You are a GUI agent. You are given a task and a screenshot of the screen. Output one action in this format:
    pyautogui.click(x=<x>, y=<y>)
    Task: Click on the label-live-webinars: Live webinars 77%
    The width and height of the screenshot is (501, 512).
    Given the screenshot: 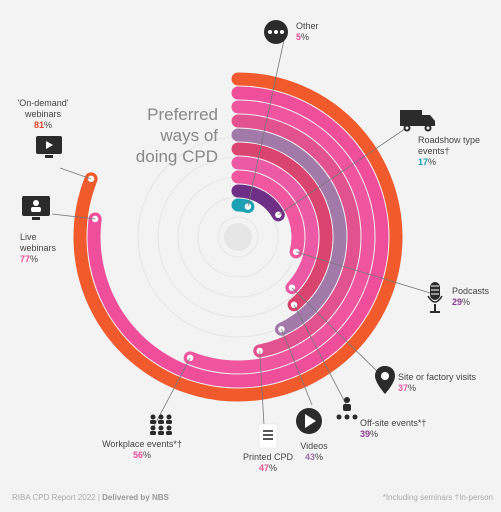 What is the action you would take?
    pyautogui.click(x=40, y=248)
    